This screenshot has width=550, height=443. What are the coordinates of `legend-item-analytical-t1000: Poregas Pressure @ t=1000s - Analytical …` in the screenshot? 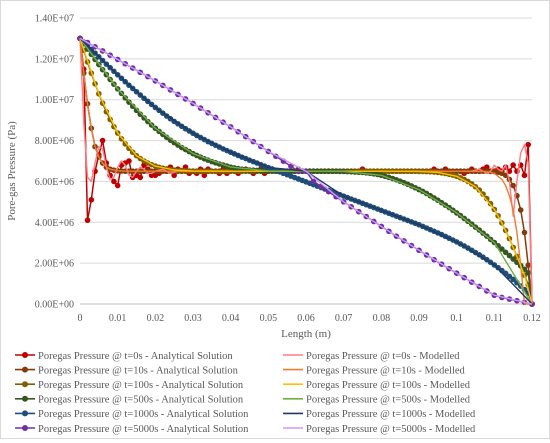 It's located at (132, 414).